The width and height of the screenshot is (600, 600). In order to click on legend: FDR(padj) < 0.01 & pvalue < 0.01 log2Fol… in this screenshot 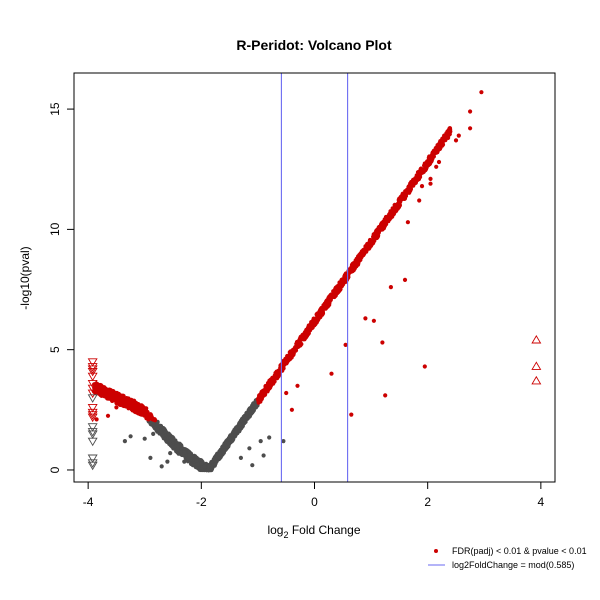, I will do `click(507, 558)`.